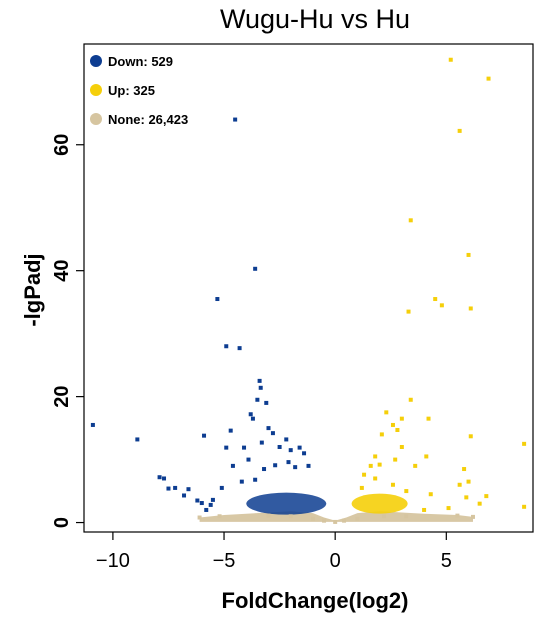  Describe the element at coordinates (131, 90) in the screenshot. I see `legend-label: Up: 325` at that location.